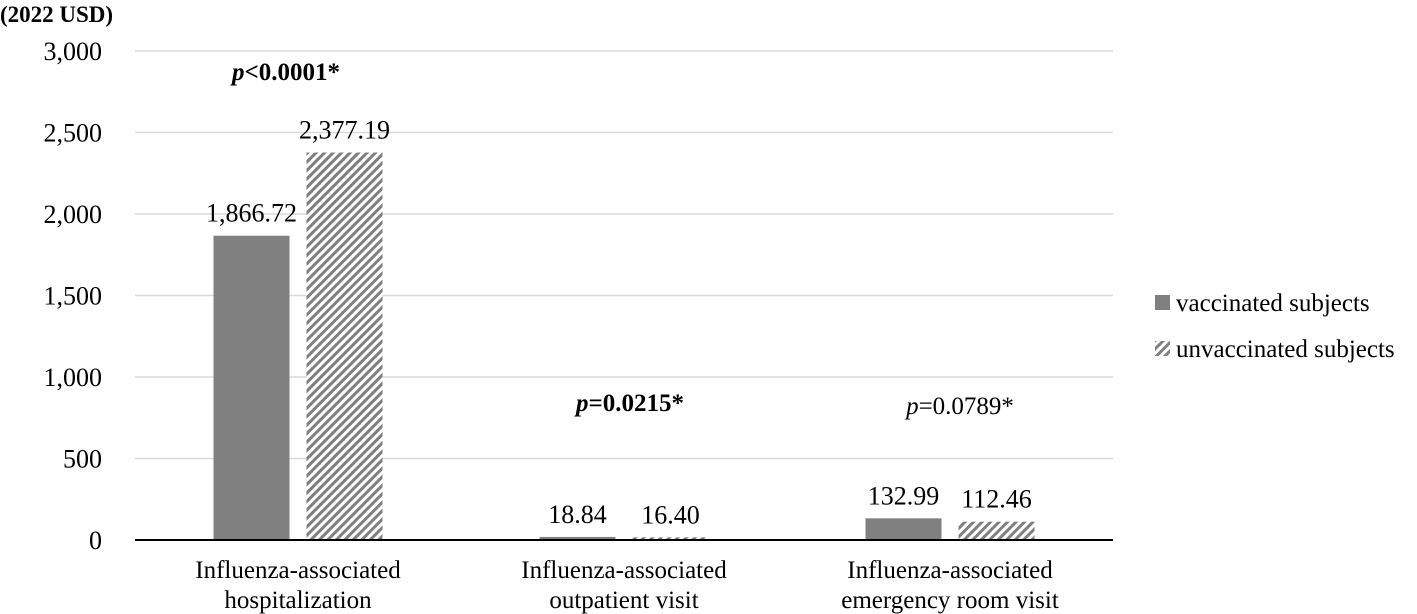 The image size is (1417, 614). What do you see at coordinates (73, 377) in the screenshot?
I see `y-tick-label: 1,000` at bounding box center [73, 377].